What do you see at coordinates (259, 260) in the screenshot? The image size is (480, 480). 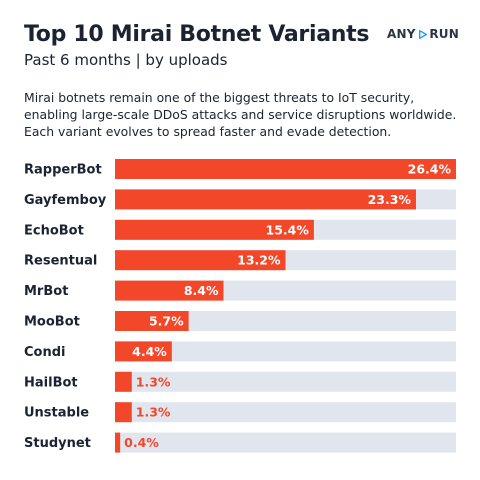 I see `value-label: 13.2%` at bounding box center [259, 260].